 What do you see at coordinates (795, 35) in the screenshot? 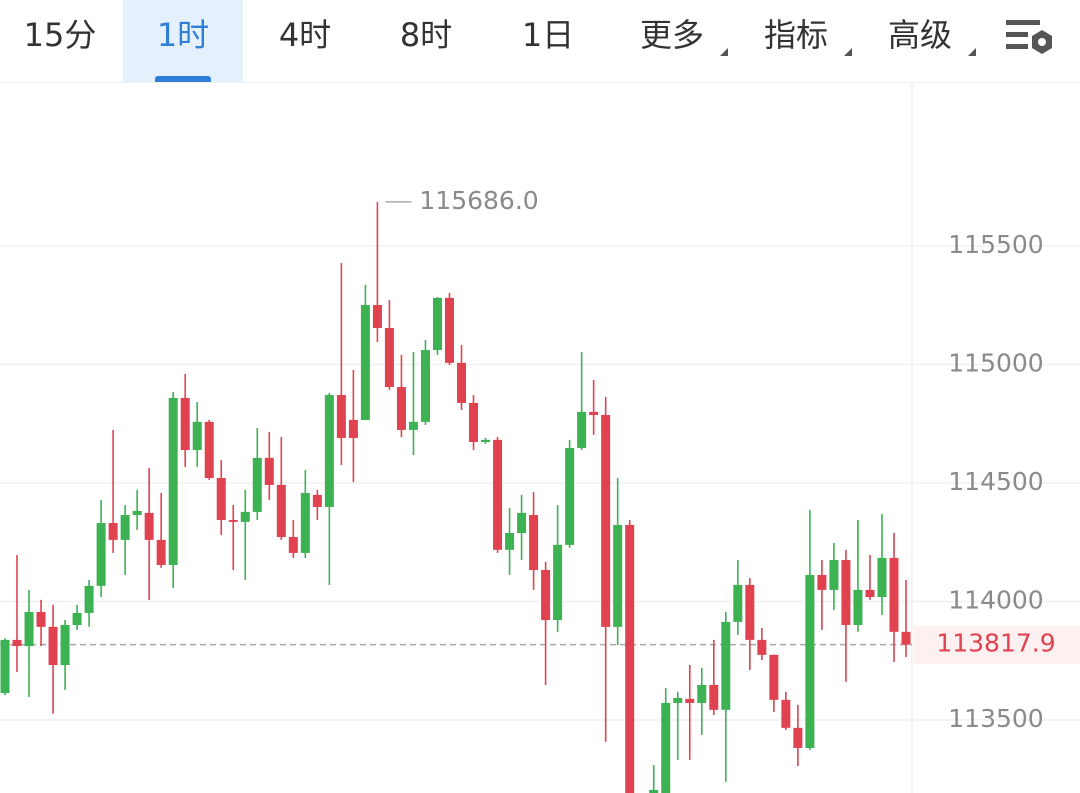
I see `tab-label: 指标` at bounding box center [795, 35].